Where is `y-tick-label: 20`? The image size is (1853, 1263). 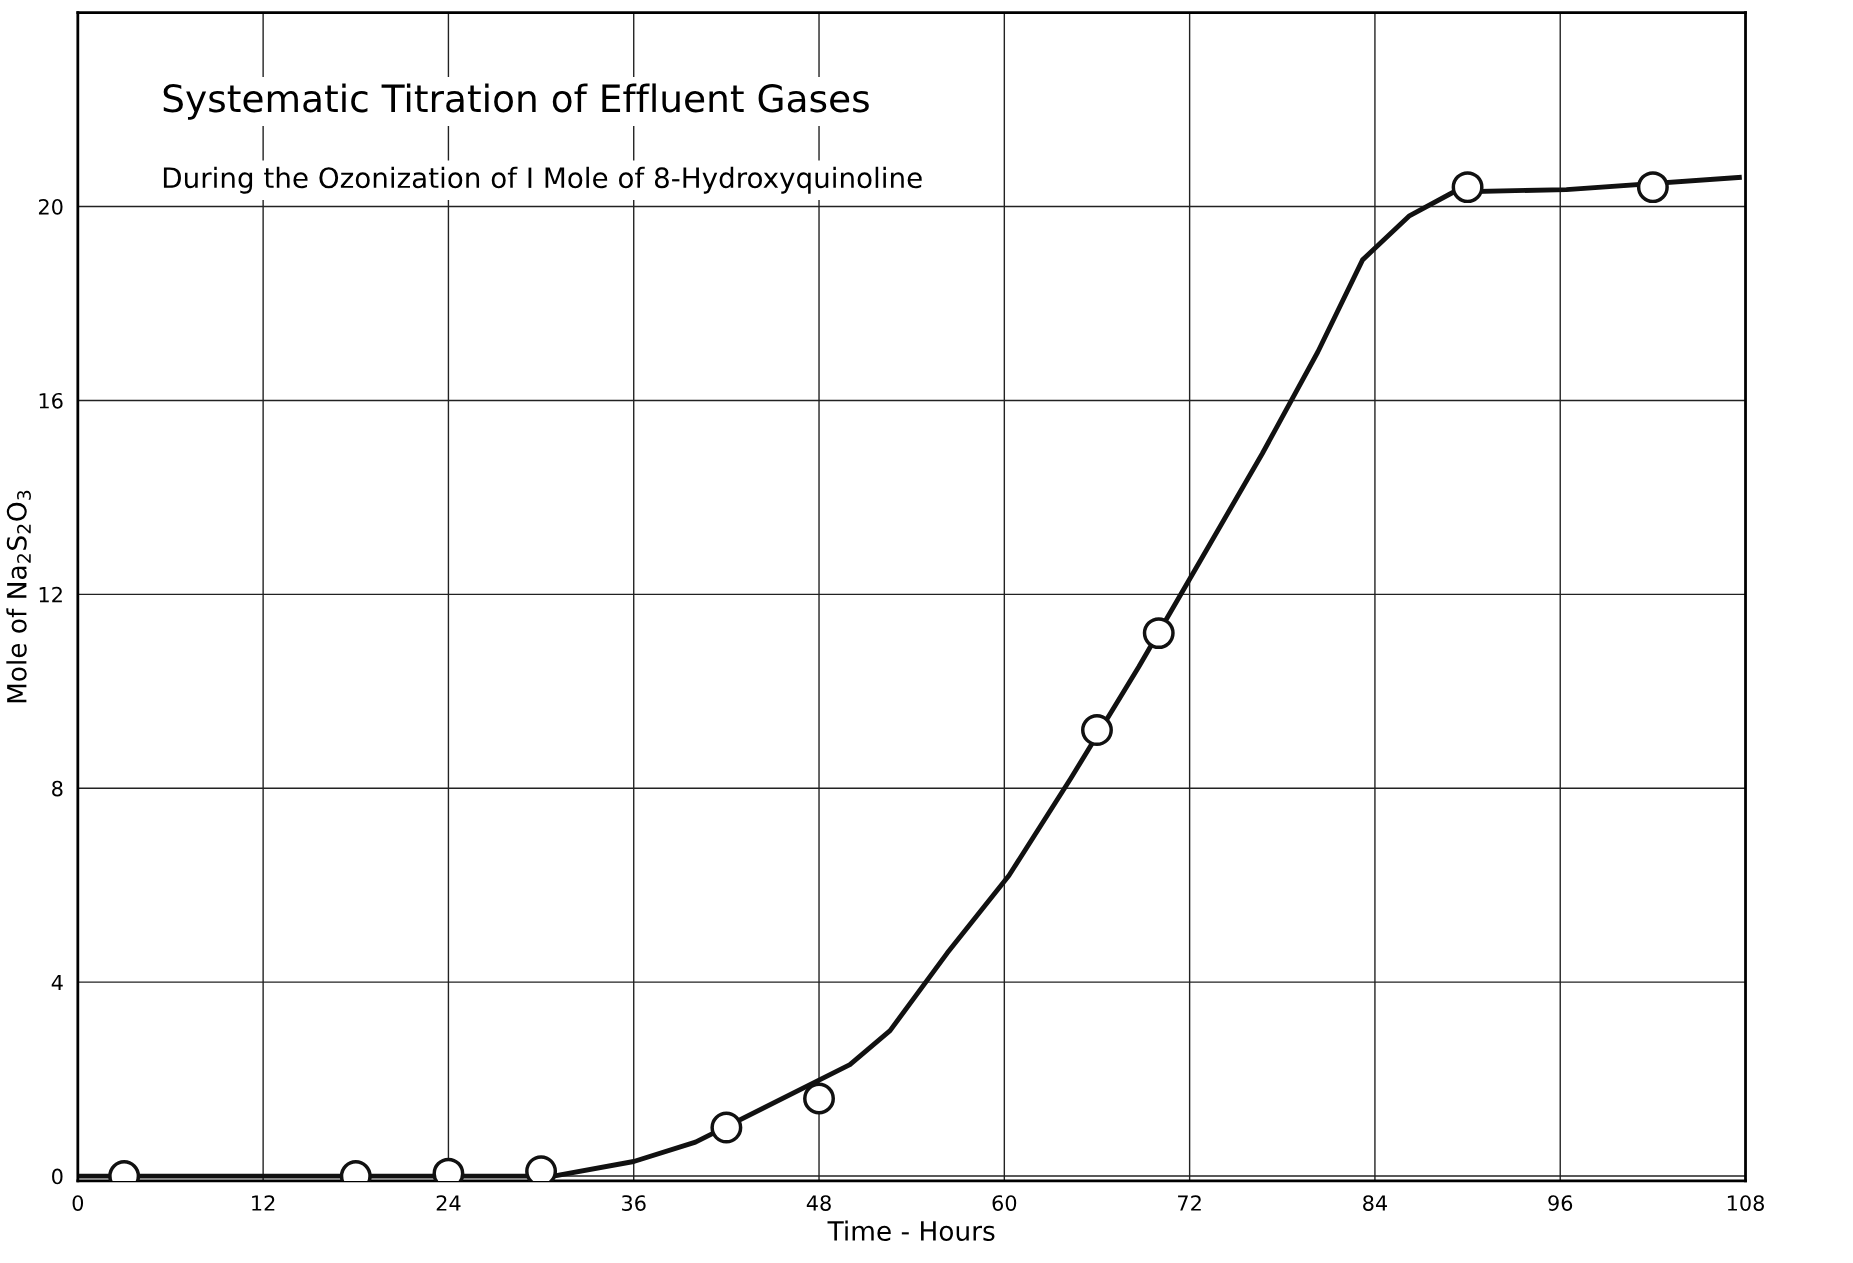
y-tick-label: 20 is located at coordinates (50, 206).